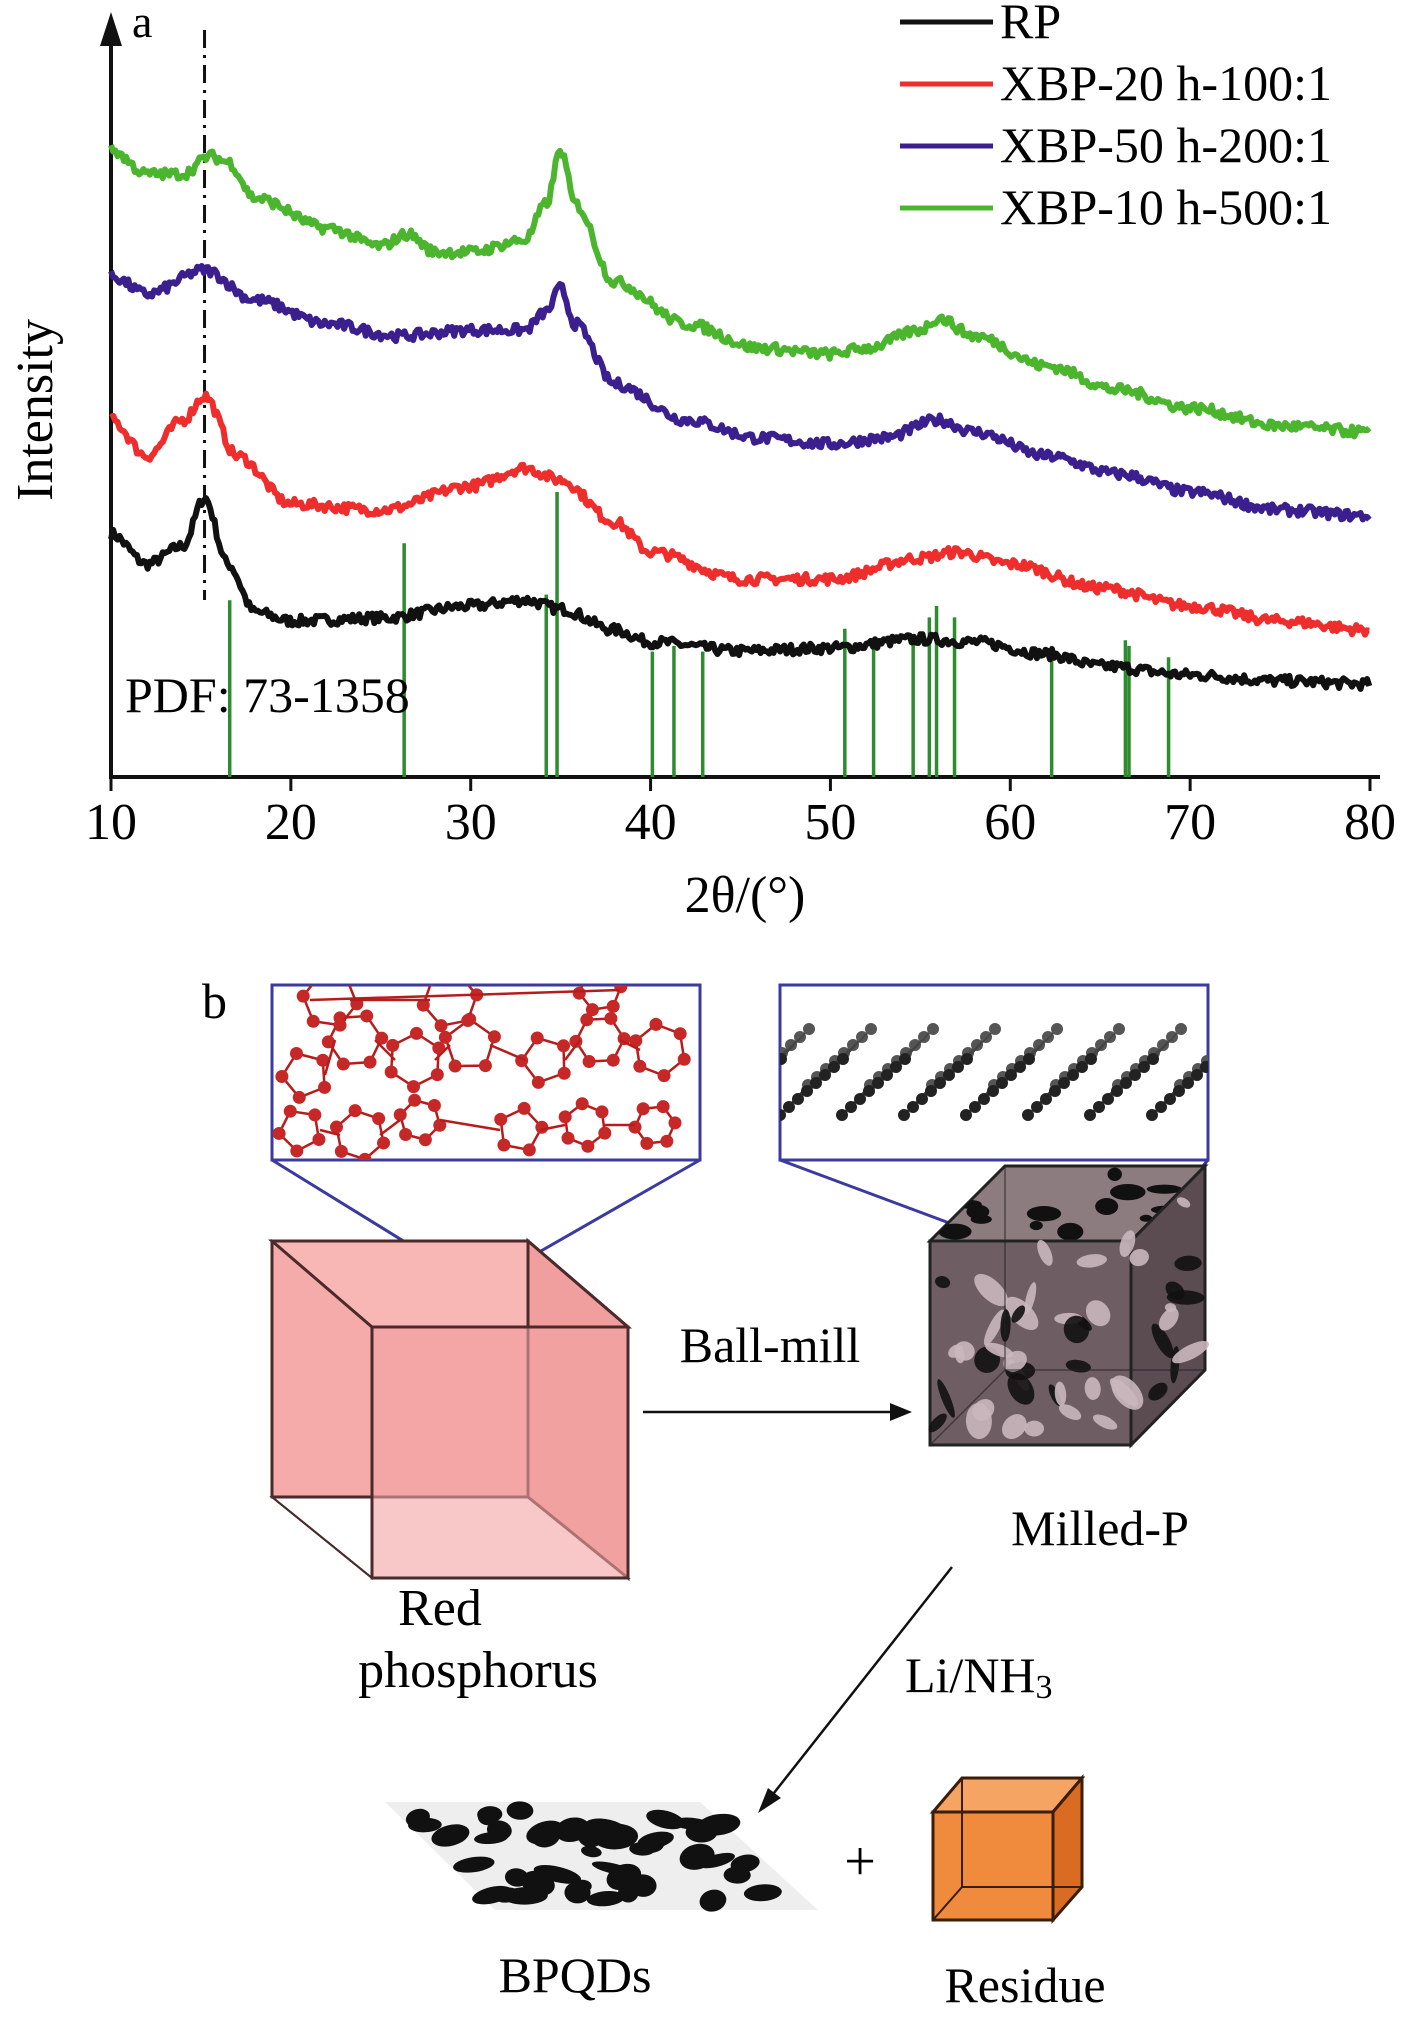  What do you see at coordinates (478, 1670) in the screenshot?
I see `red-phosphorus-label-line2: phosphorus` at bounding box center [478, 1670].